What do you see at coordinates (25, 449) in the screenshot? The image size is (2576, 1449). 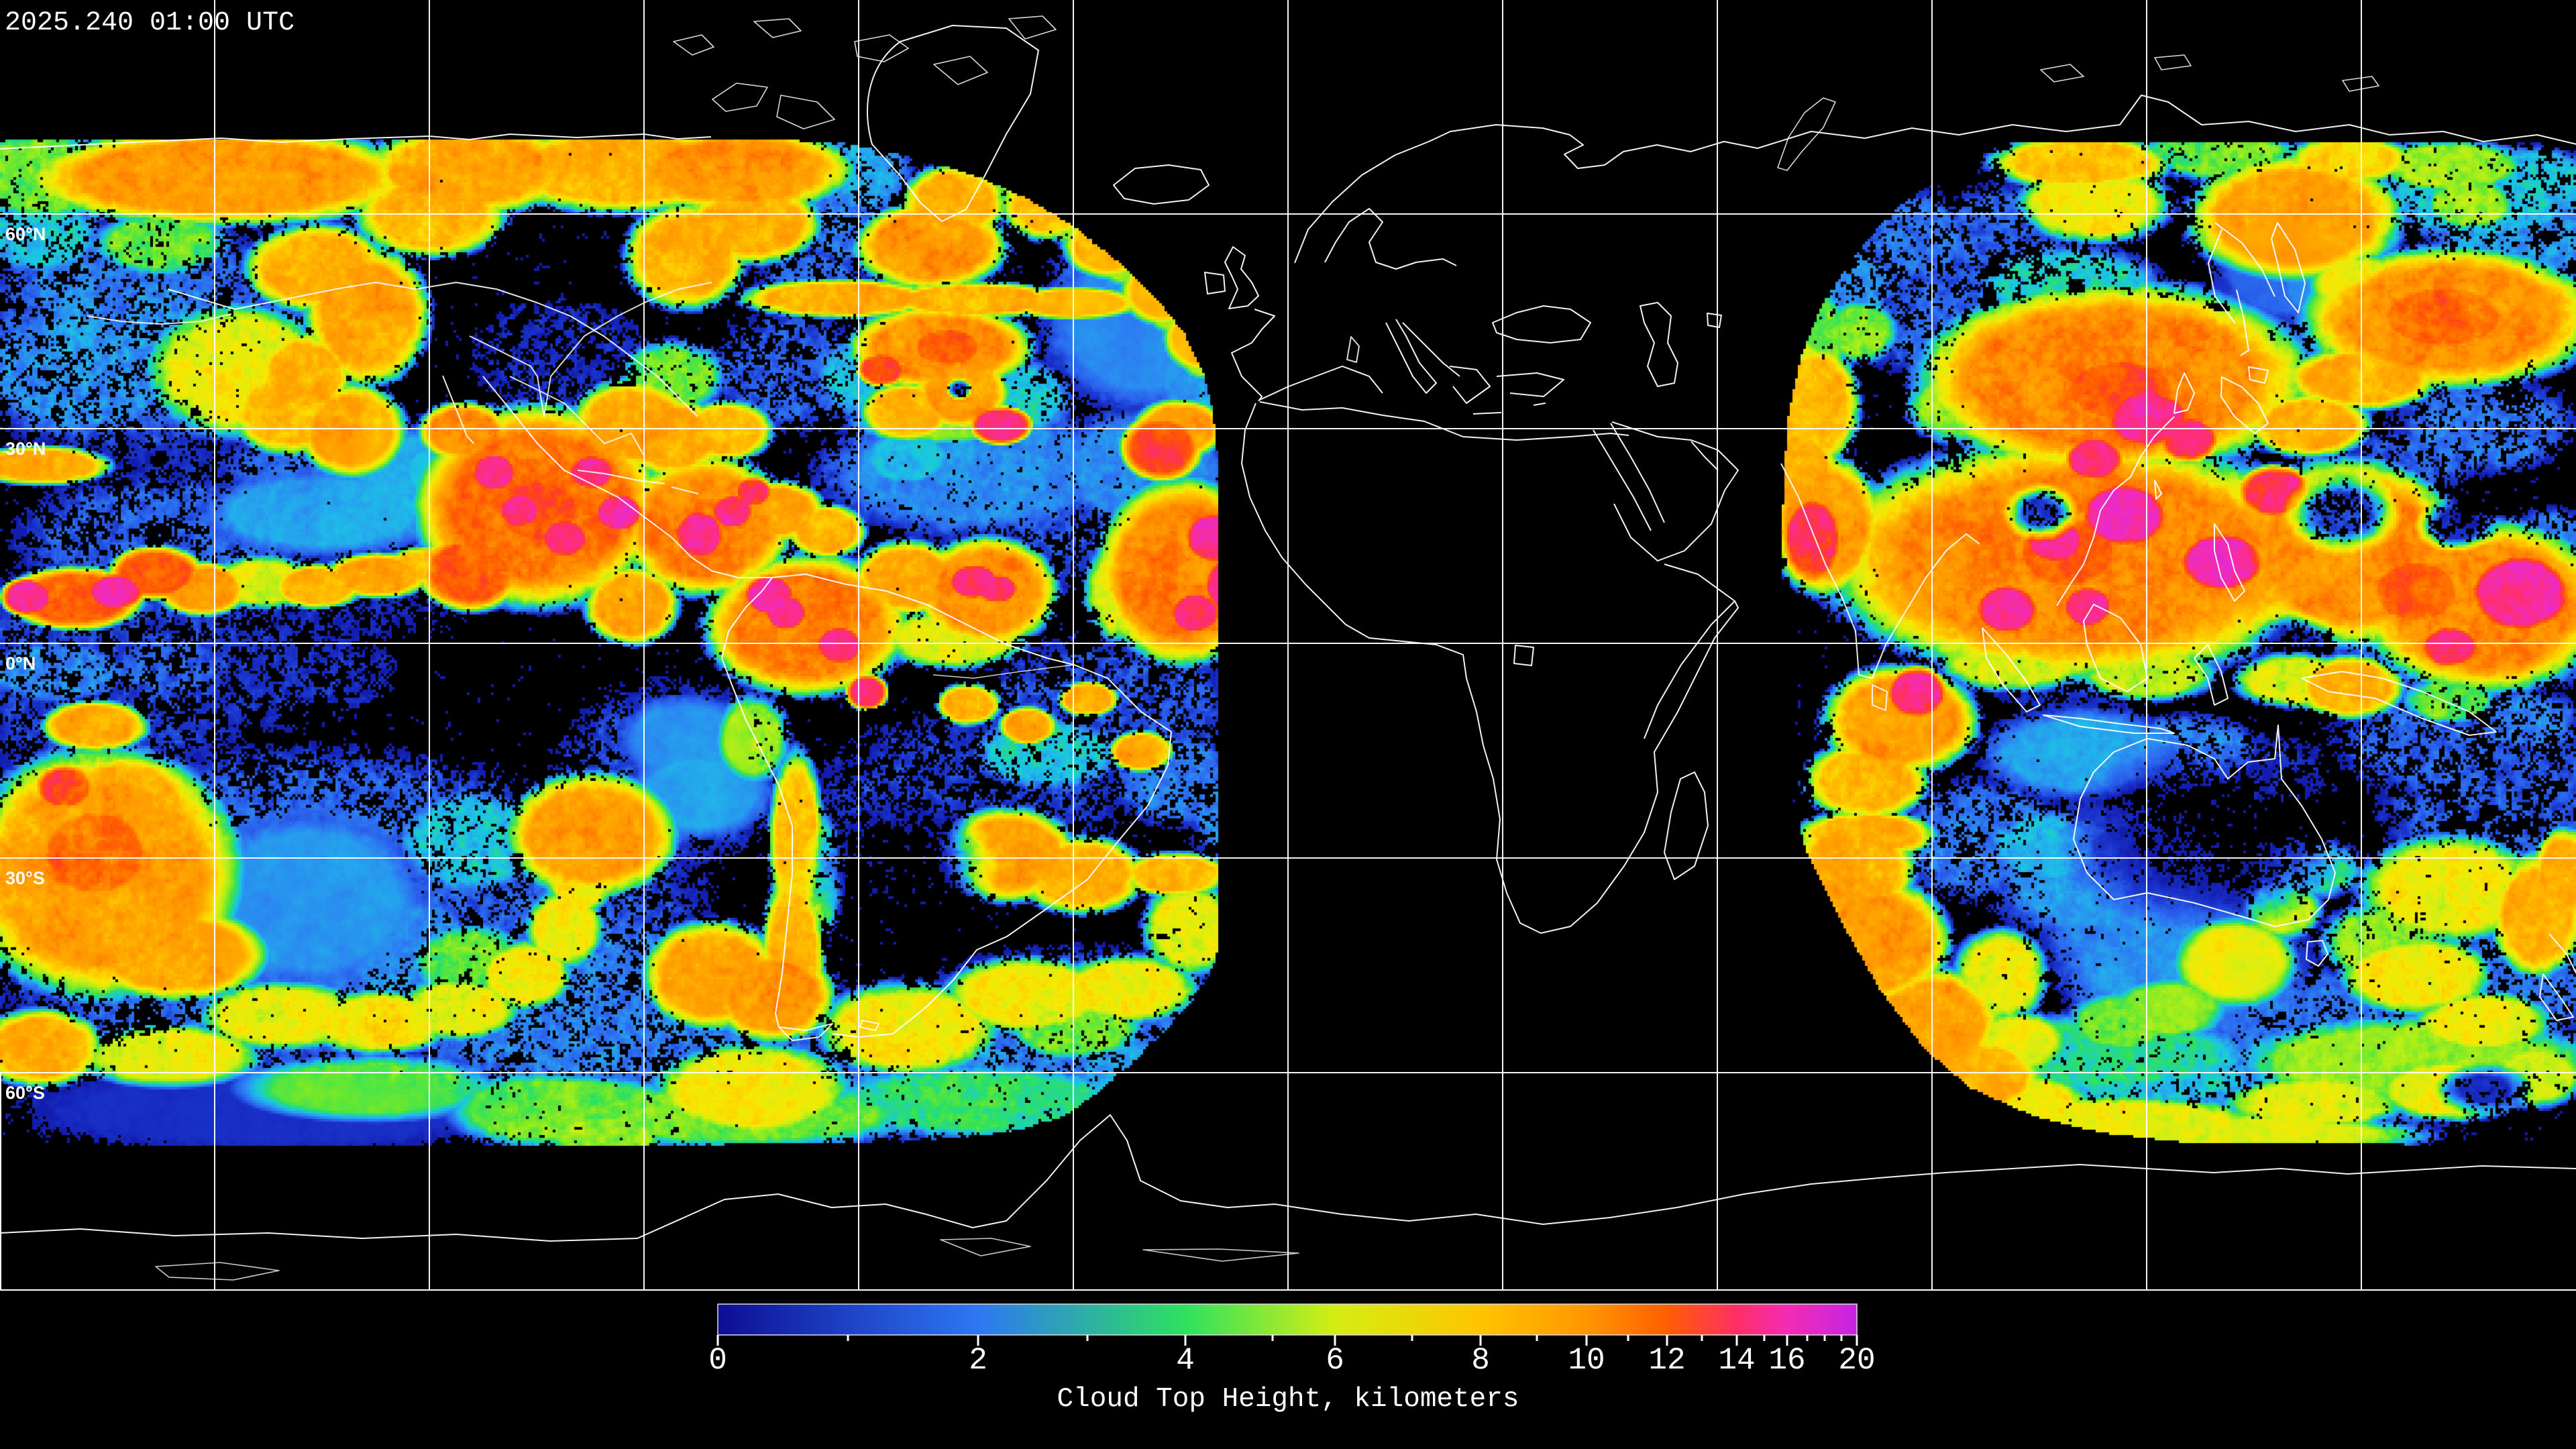 I see `svg-text: 30°N` at bounding box center [25, 449].